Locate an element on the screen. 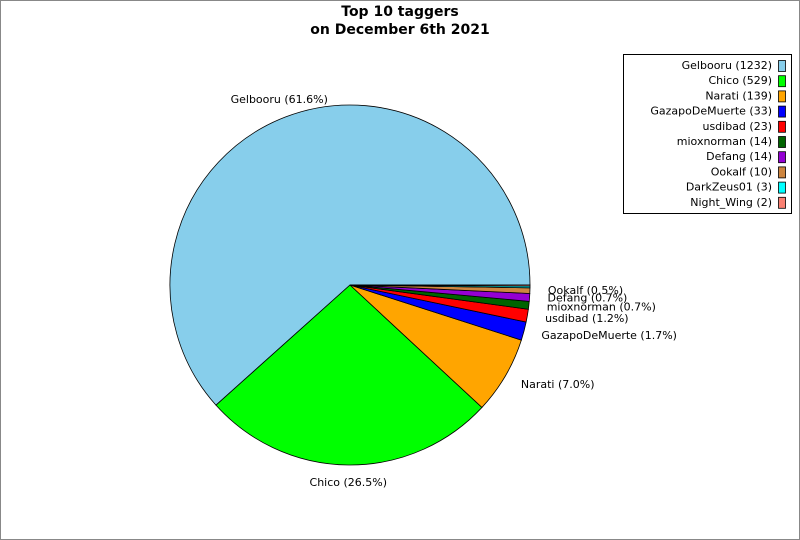  slice-label: mioxnorman (0.7%) is located at coordinates (601, 306).